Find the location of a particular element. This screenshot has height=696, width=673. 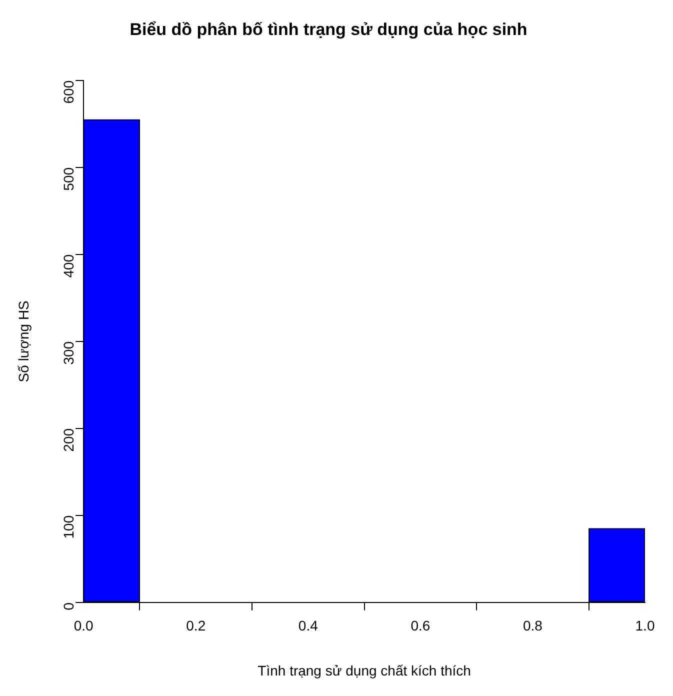

x-tick-label: 0.6 is located at coordinates (420, 626).